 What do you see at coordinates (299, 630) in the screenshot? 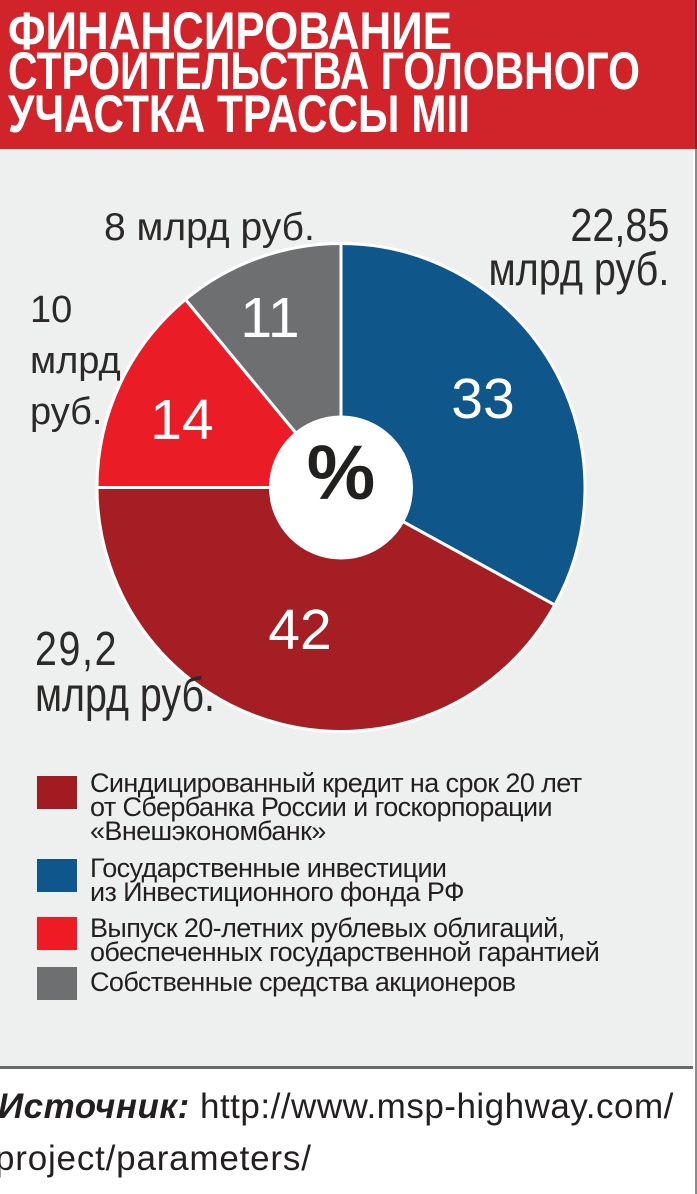
I see `svg-text: 42` at bounding box center [299, 630].